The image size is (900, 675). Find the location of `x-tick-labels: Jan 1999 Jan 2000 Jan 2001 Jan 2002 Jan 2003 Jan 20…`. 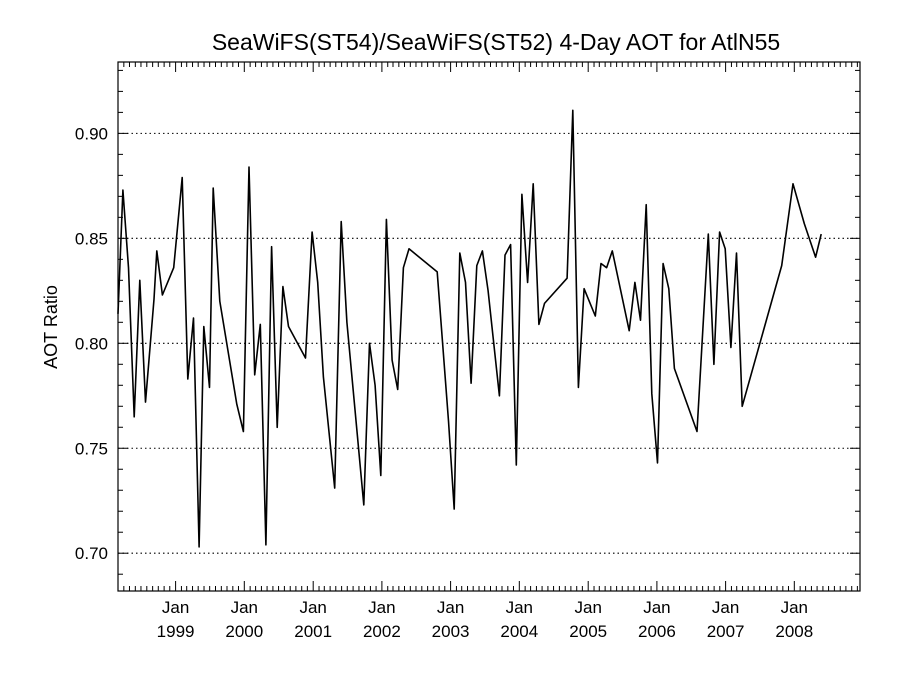

x-tick-labels: Jan 1999 Jan 2000 Jan 2001 Jan 2002 Jan 2003 Jan 20… is located at coordinates (485, 619).